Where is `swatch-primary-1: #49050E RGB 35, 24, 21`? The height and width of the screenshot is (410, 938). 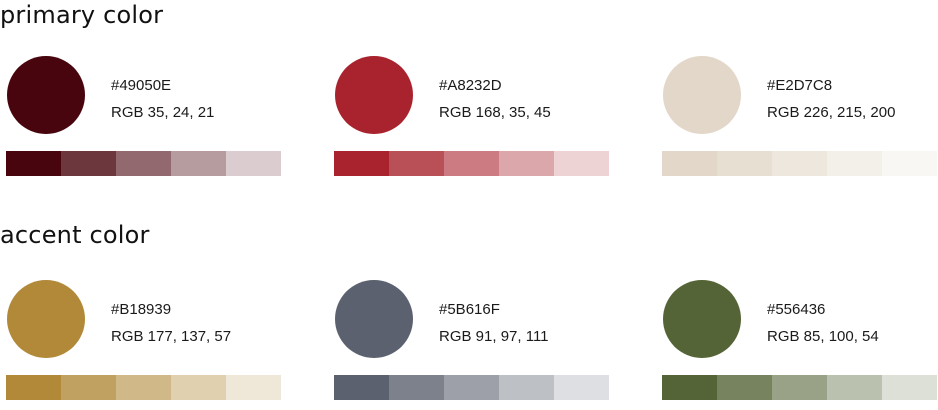
swatch-primary-1: #49050E RGB 35, 24, 21 is located at coordinates (144, 121).